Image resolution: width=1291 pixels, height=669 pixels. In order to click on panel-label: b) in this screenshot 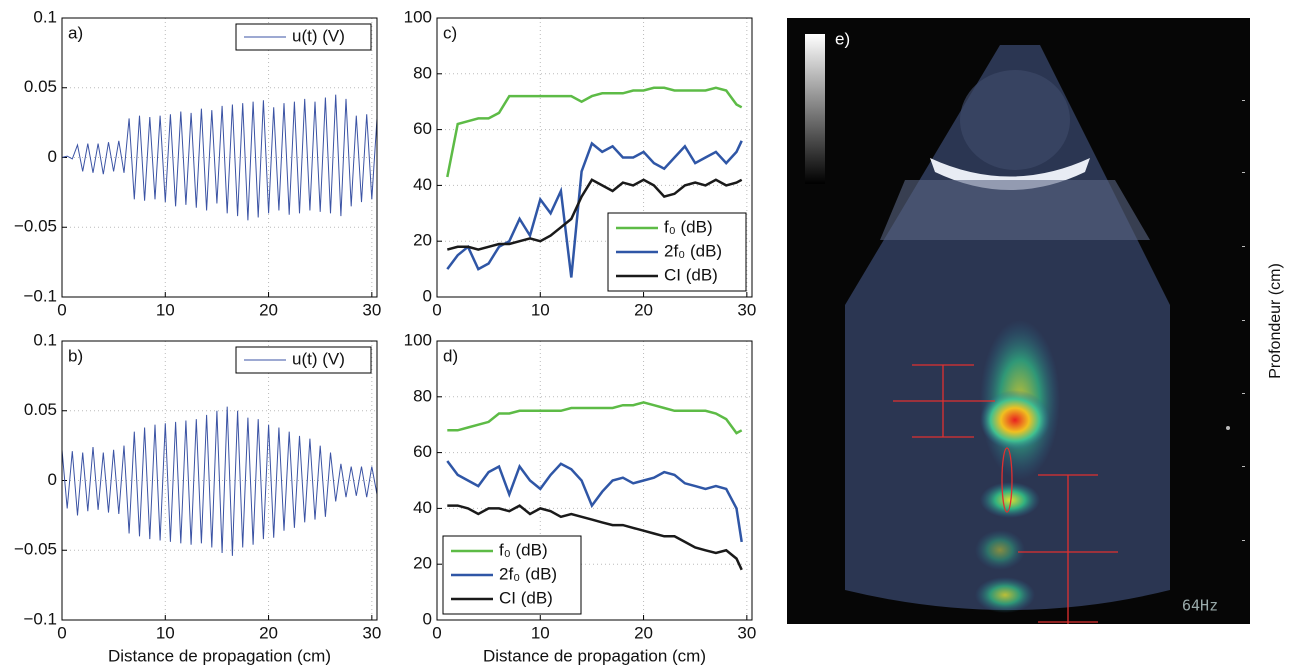, I will do `click(75, 355)`.